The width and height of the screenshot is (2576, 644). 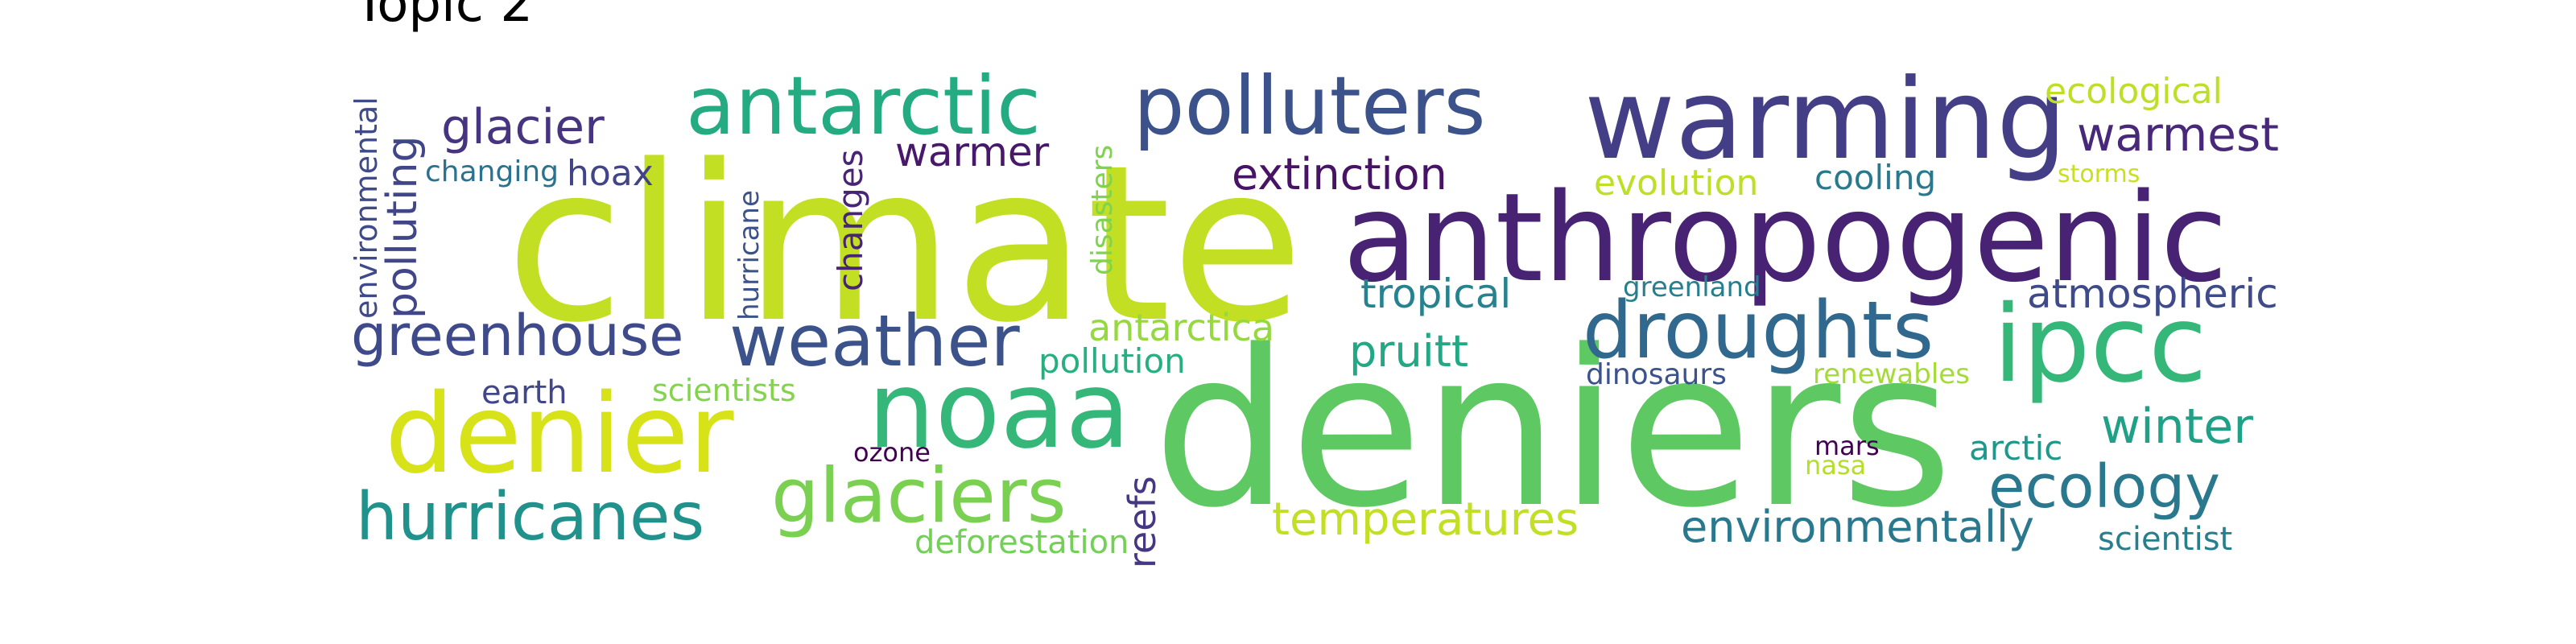 What do you see at coordinates (559, 434) in the screenshot?
I see `word-denier: denier` at bounding box center [559, 434].